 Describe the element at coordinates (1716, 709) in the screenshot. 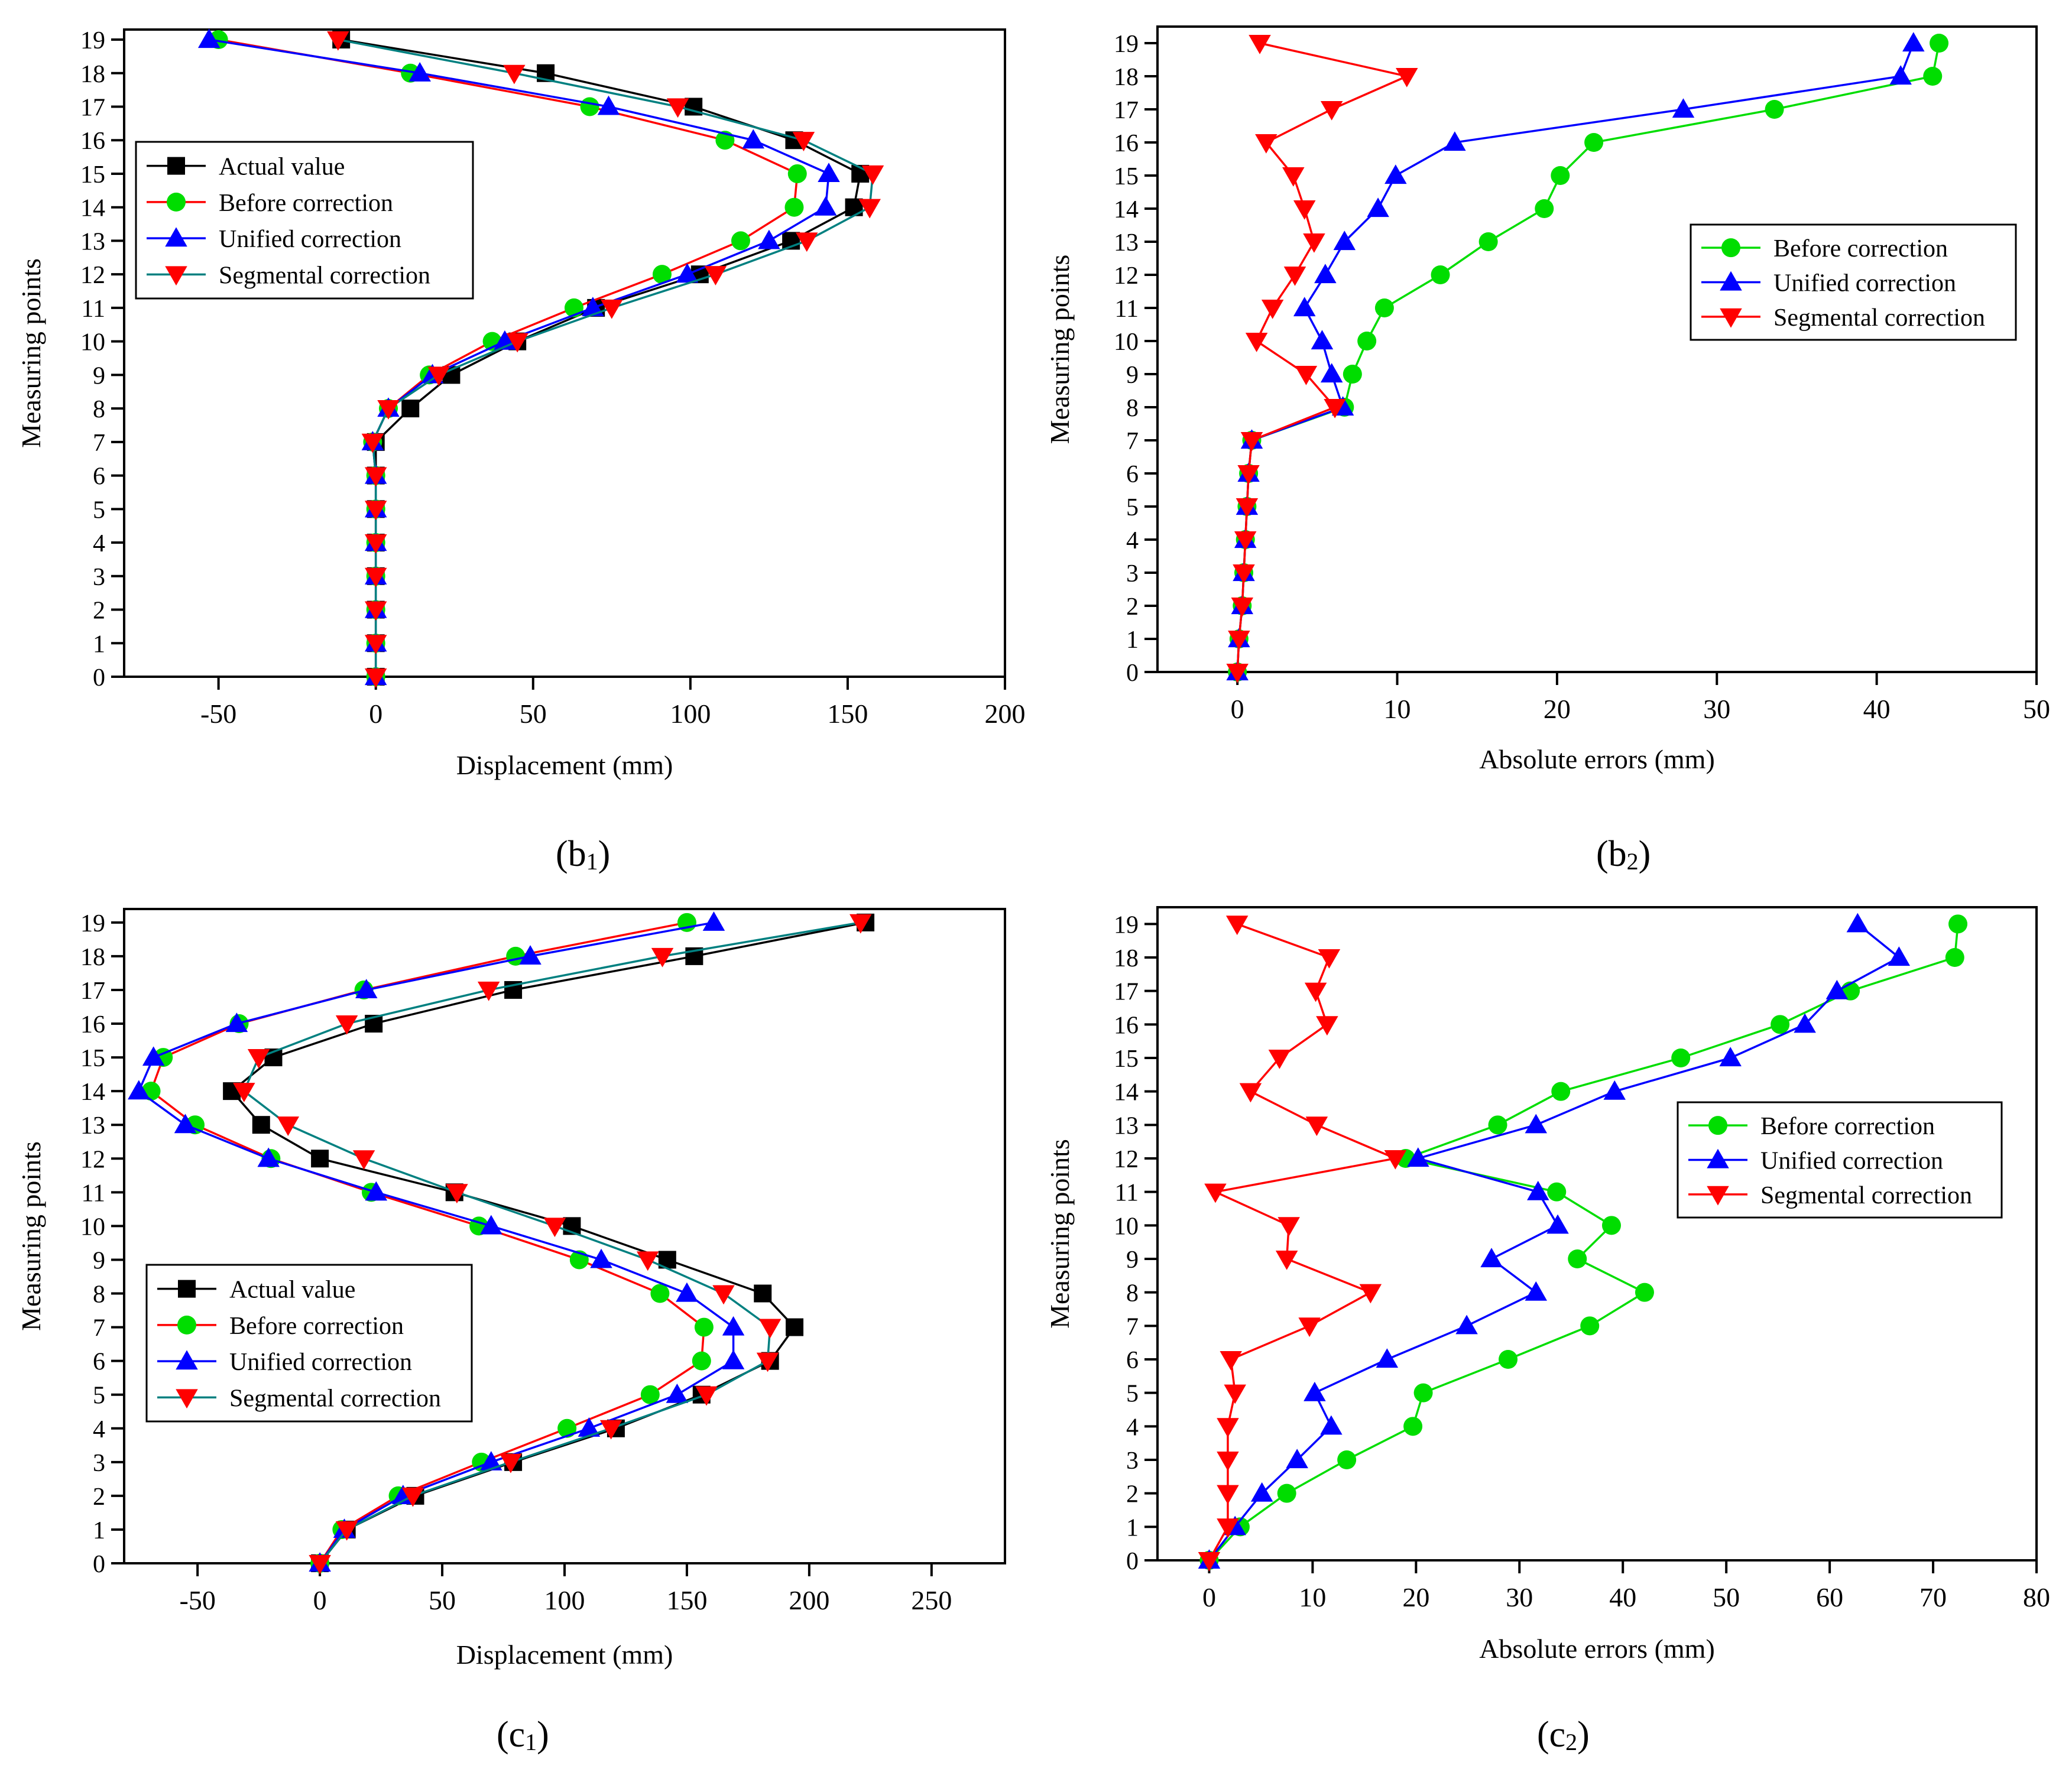

I see `x-tick-label: 30` at that location.